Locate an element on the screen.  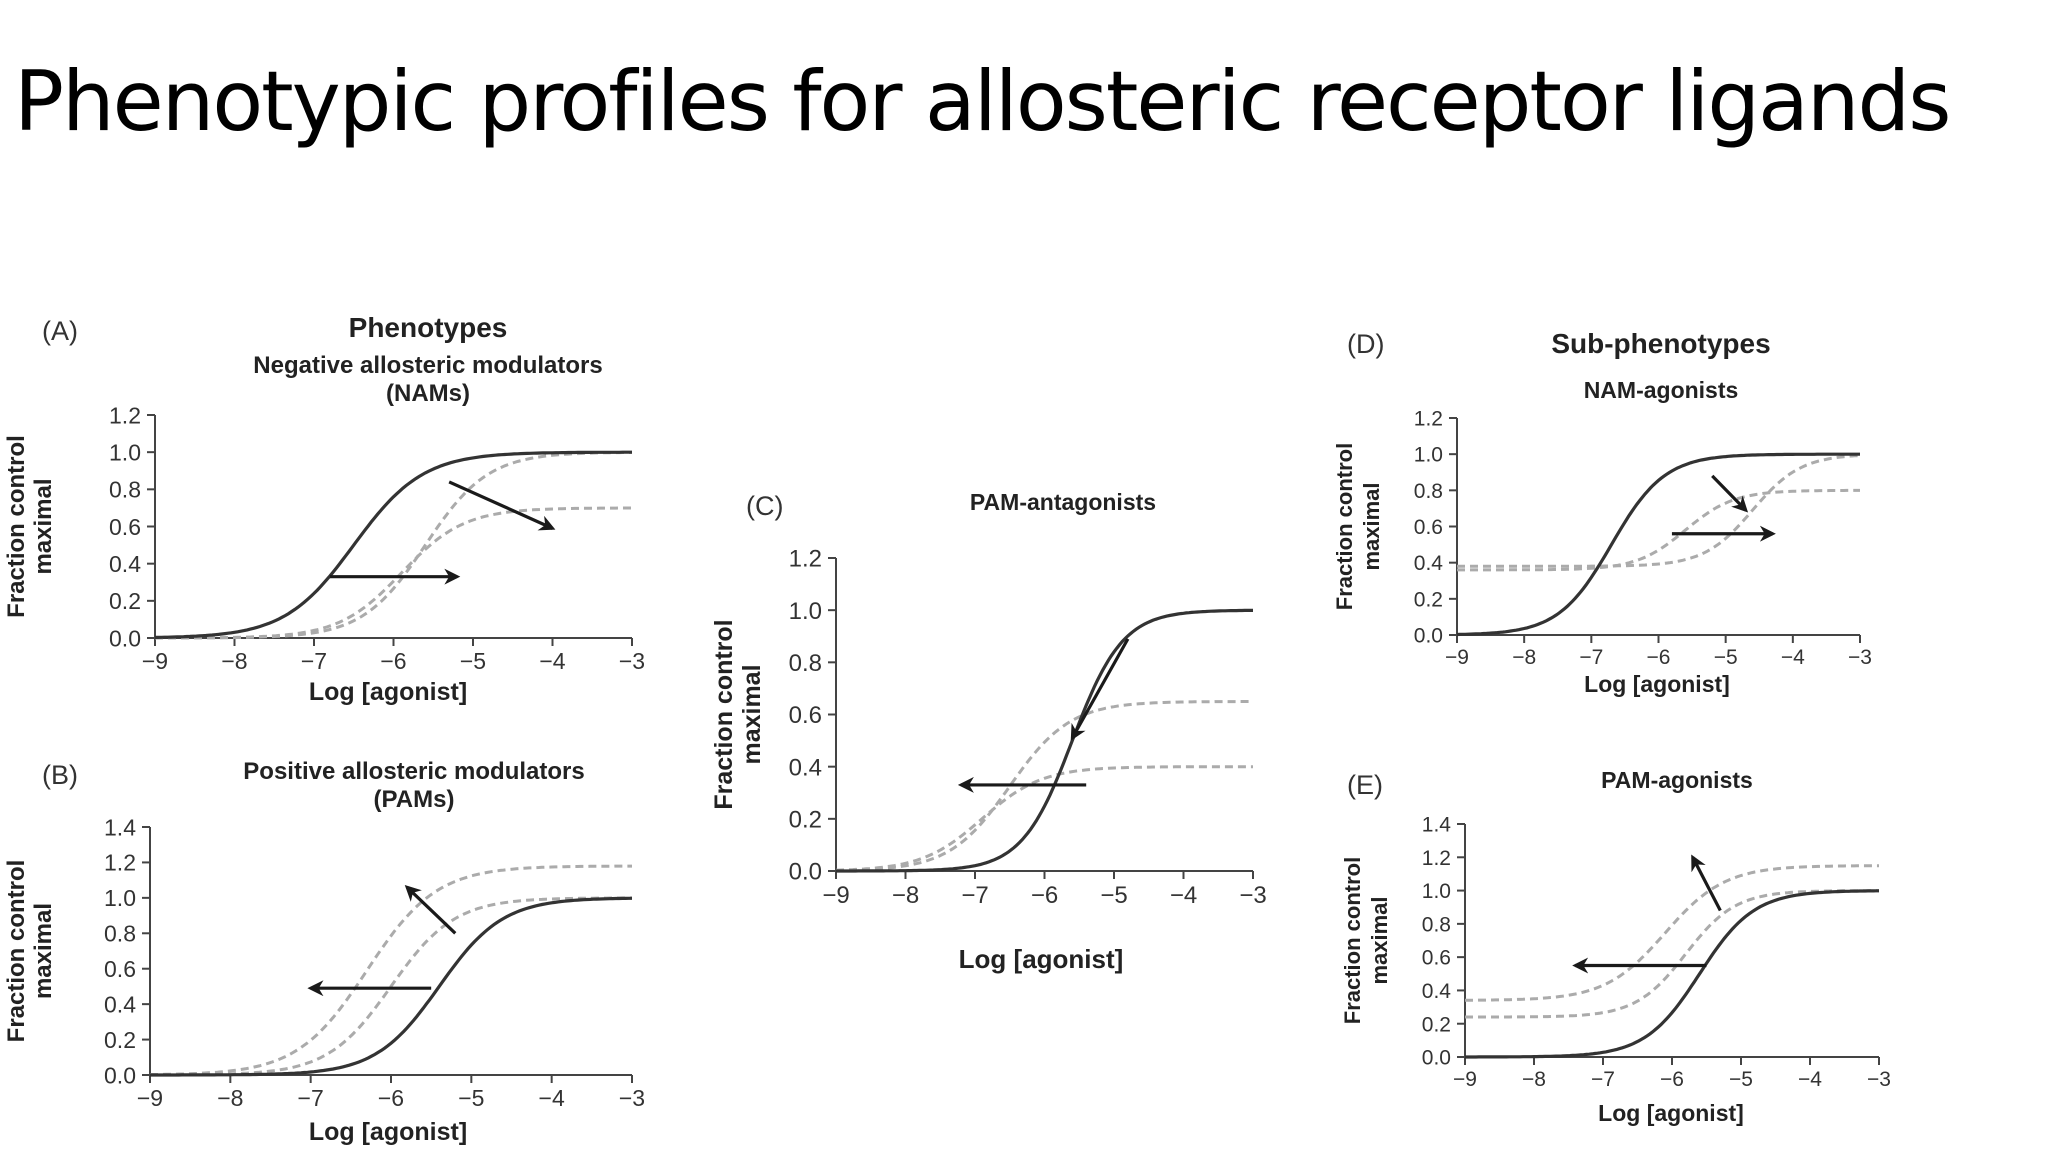
panel-letter-a: (A) is located at coordinates (60, 331).